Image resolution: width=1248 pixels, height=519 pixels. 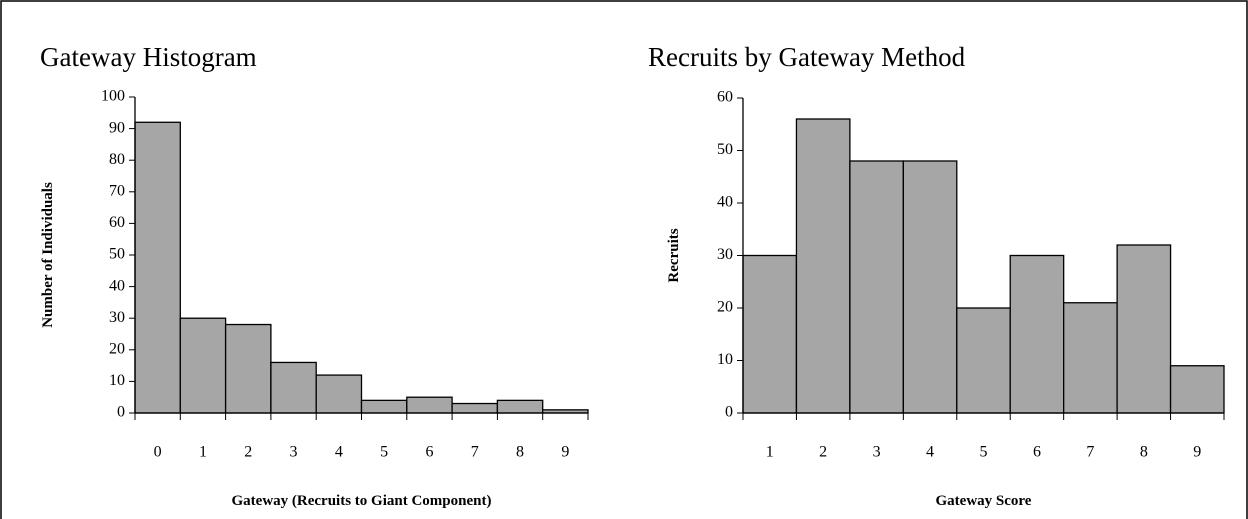 I want to click on y-tick-label: 80, so click(x=117, y=159).